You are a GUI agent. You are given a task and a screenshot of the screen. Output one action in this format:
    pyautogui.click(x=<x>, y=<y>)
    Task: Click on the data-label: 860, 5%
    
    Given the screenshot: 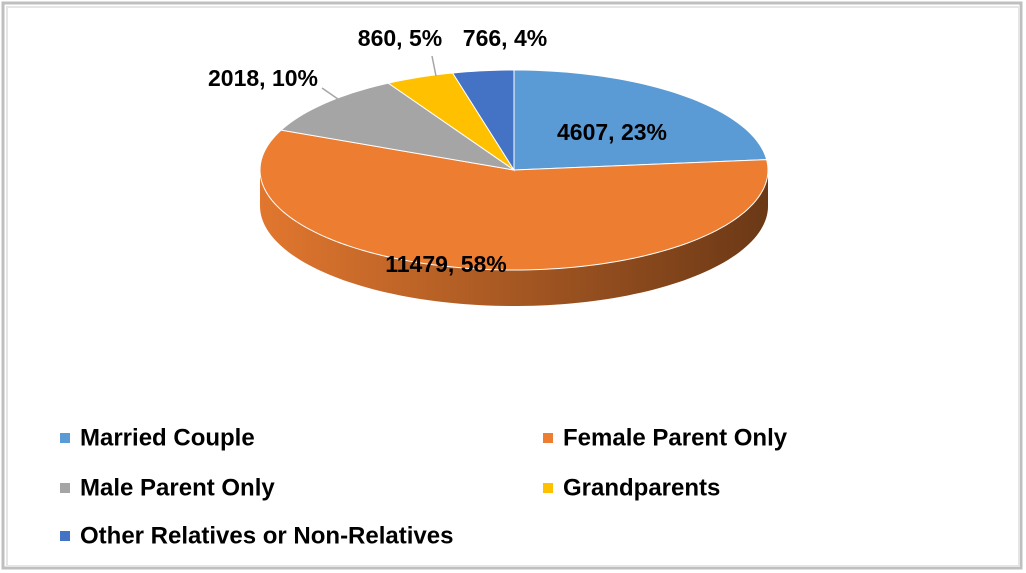 What is the action you would take?
    pyautogui.click(x=400, y=38)
    